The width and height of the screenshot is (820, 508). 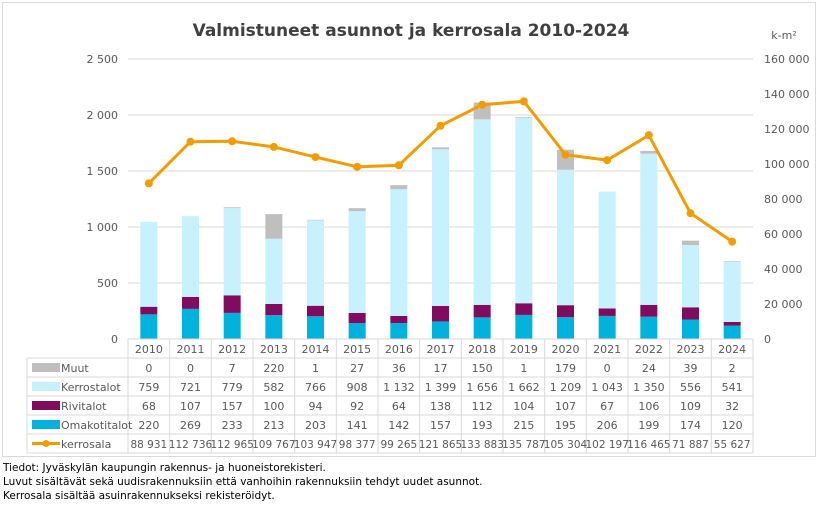 What do you see at coordinates (607, 425) in the screenshot?
I see `table-cell: 206` at bounding box center [607, 425].